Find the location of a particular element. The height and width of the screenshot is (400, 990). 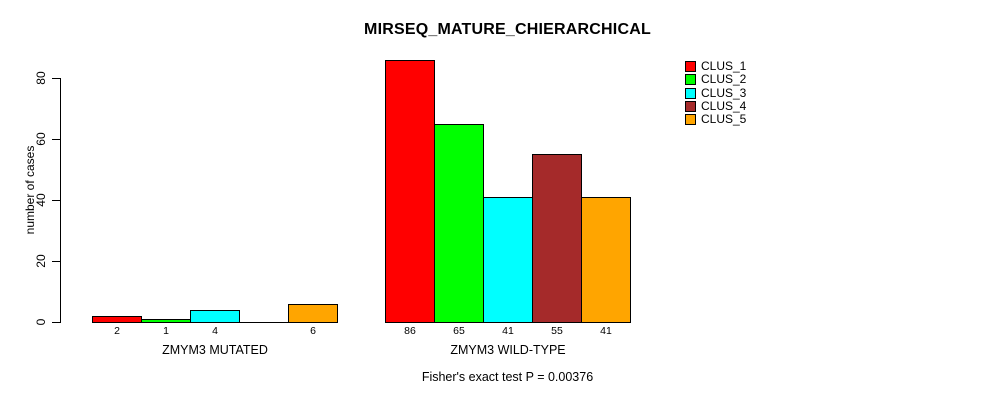

bar-value-label: 4 is located at coordinates (215, 331).